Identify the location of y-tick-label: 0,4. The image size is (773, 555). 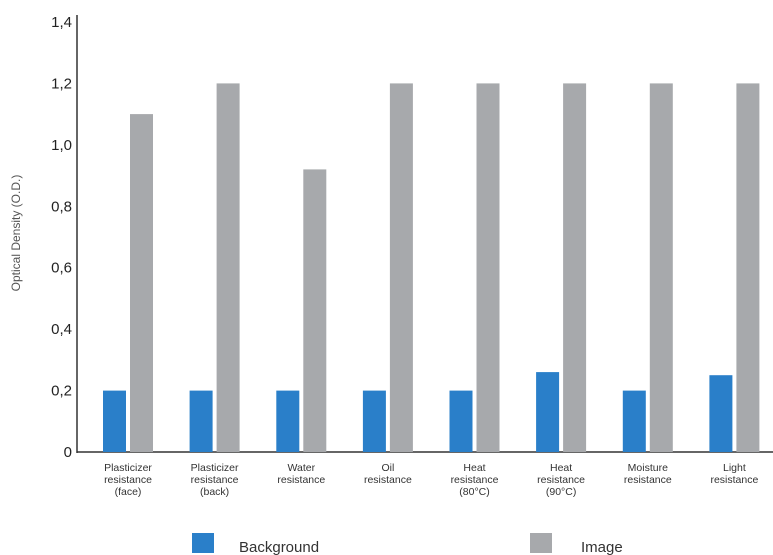
(61, 329).